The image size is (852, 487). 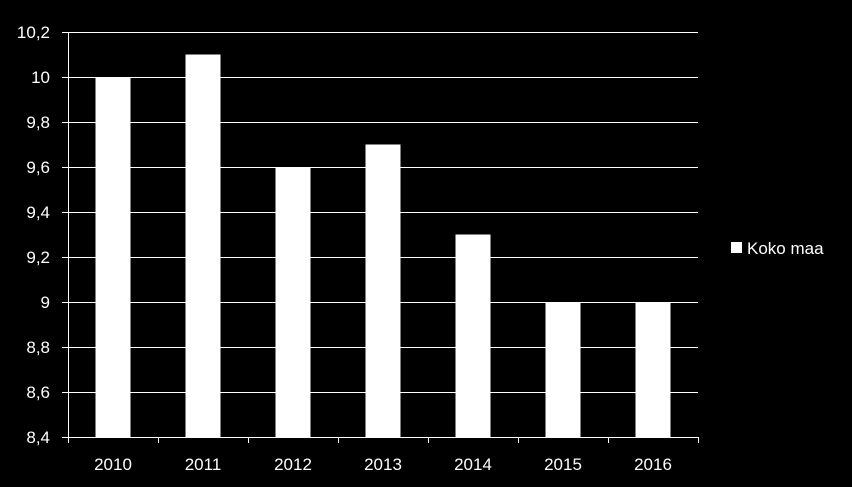 What do you see at coordinates (33, 32) in the screenshot?
I see `y-tick-label: 10,2` at bounding box center [33, 32].